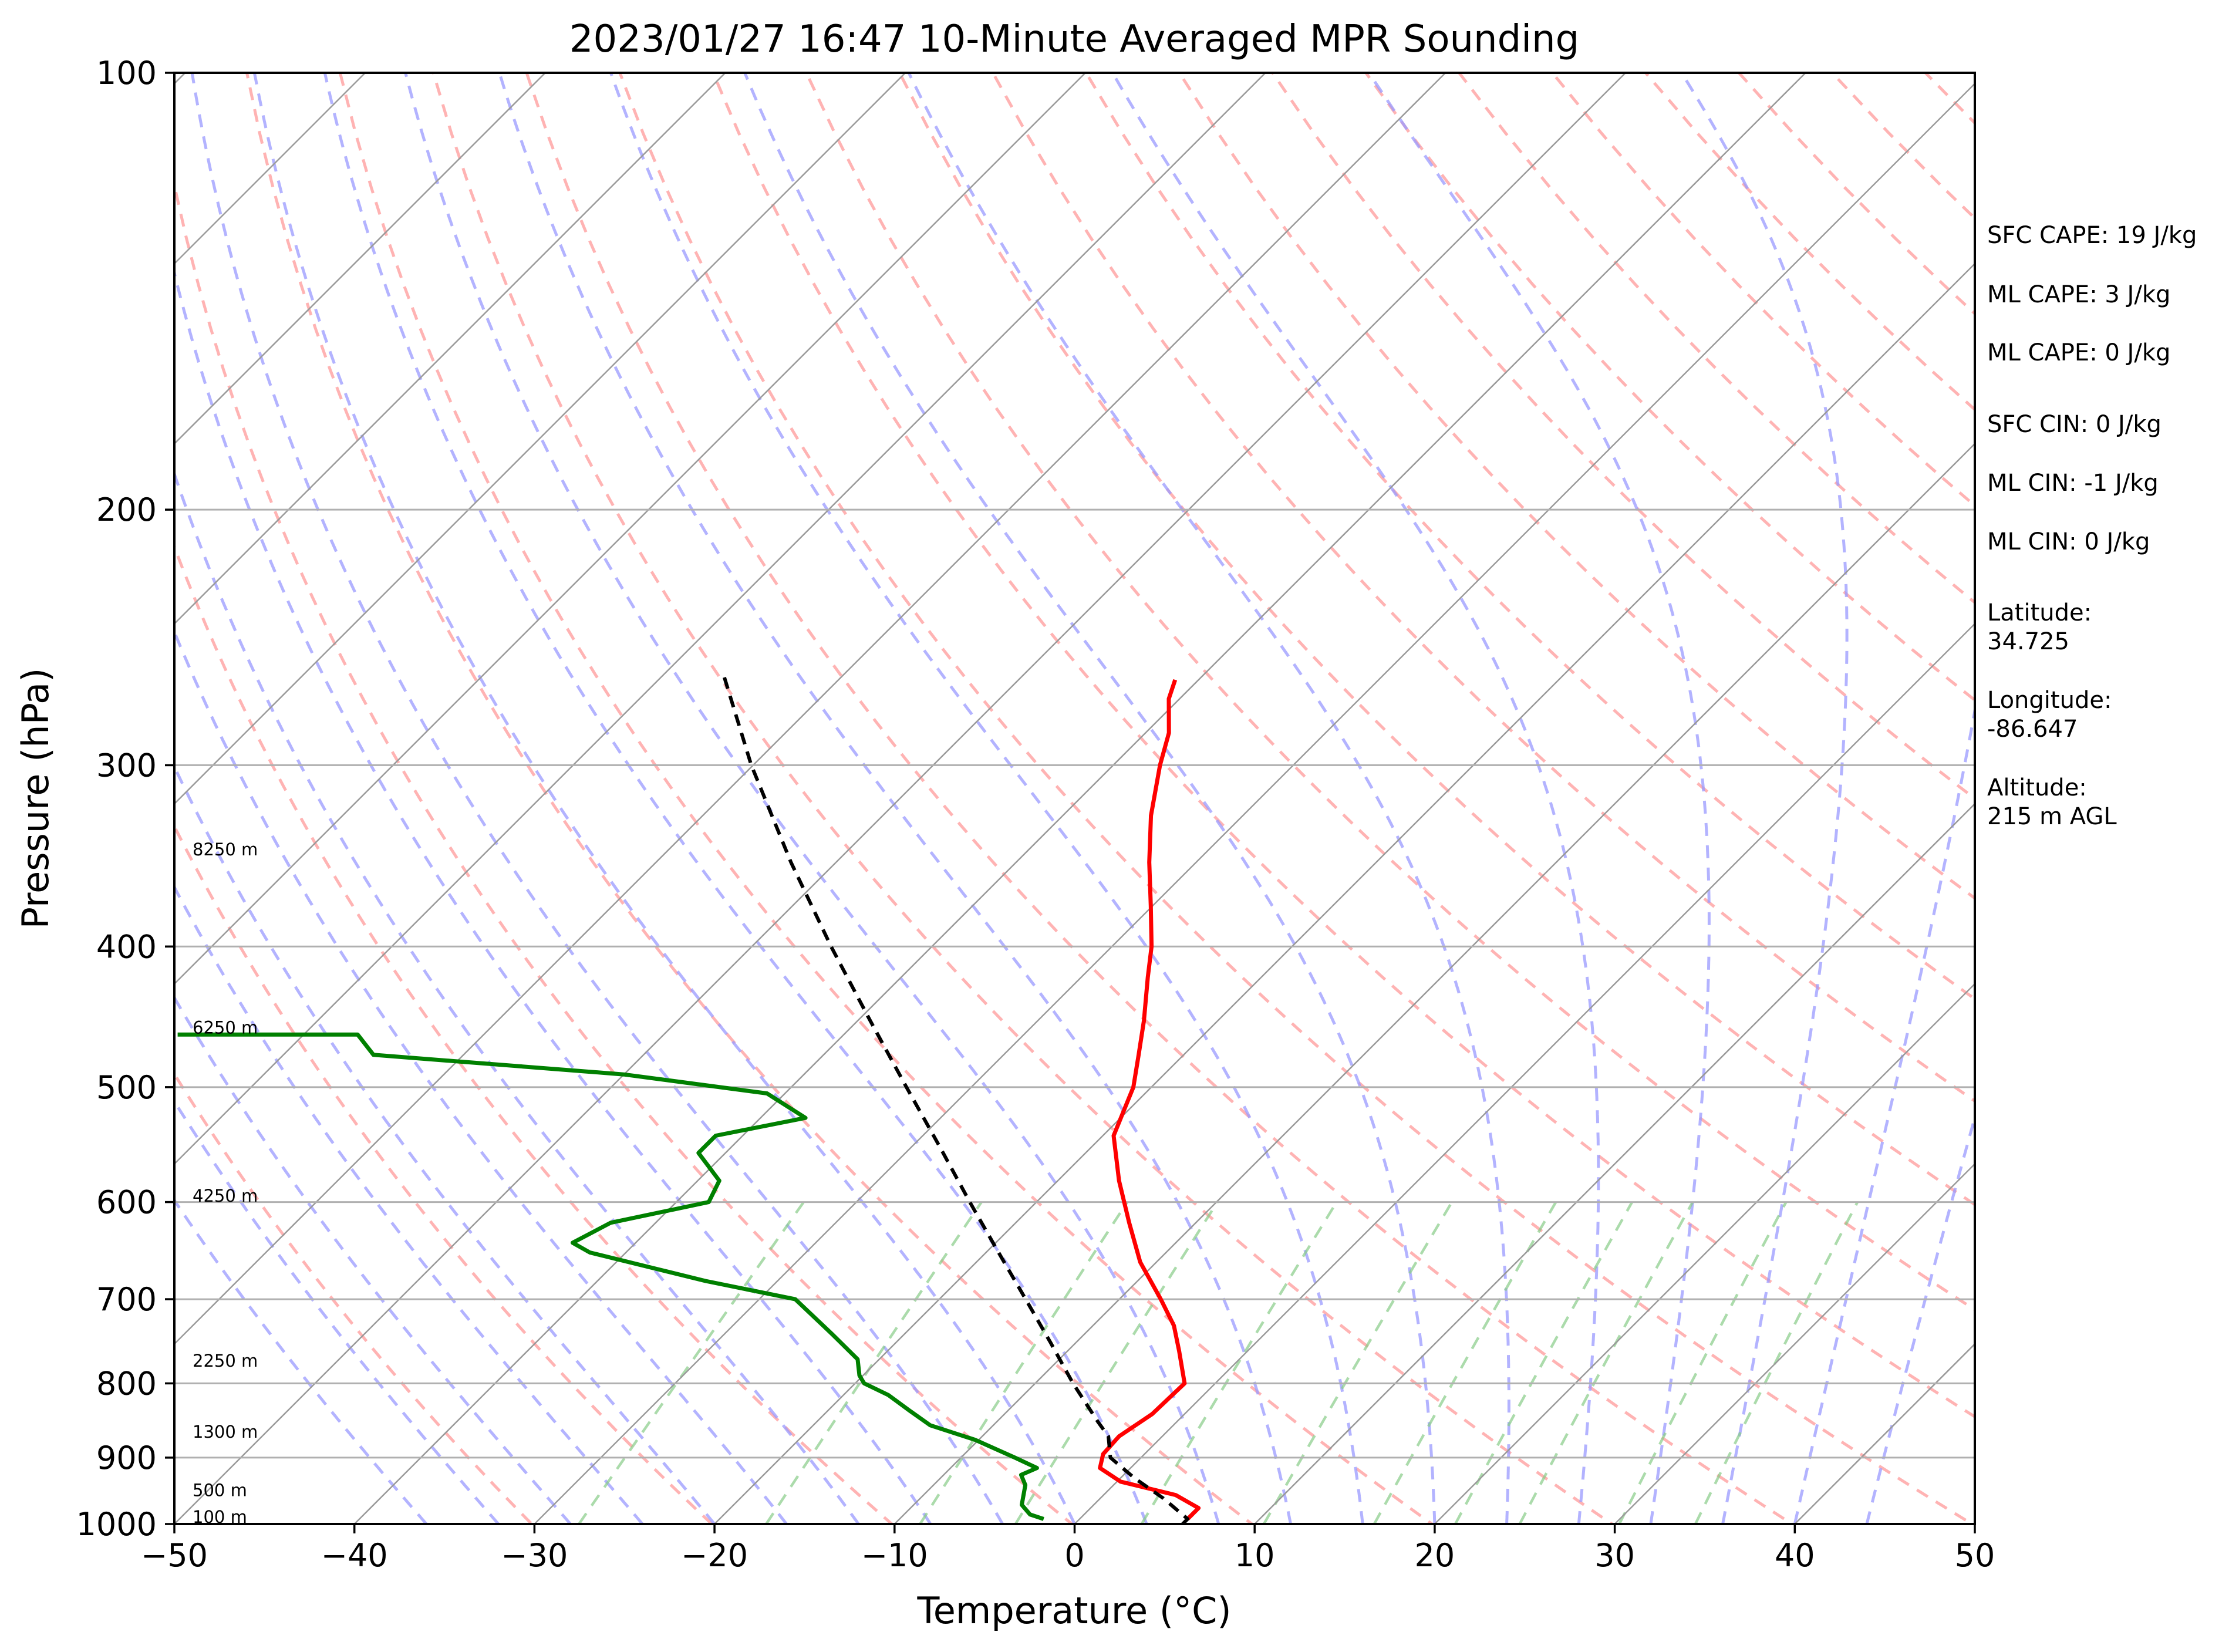  What do you see at coordinates (117, 1524) in the screenshot?
I see `y-tick-label: 1000` at bounding box center [117, 1524].